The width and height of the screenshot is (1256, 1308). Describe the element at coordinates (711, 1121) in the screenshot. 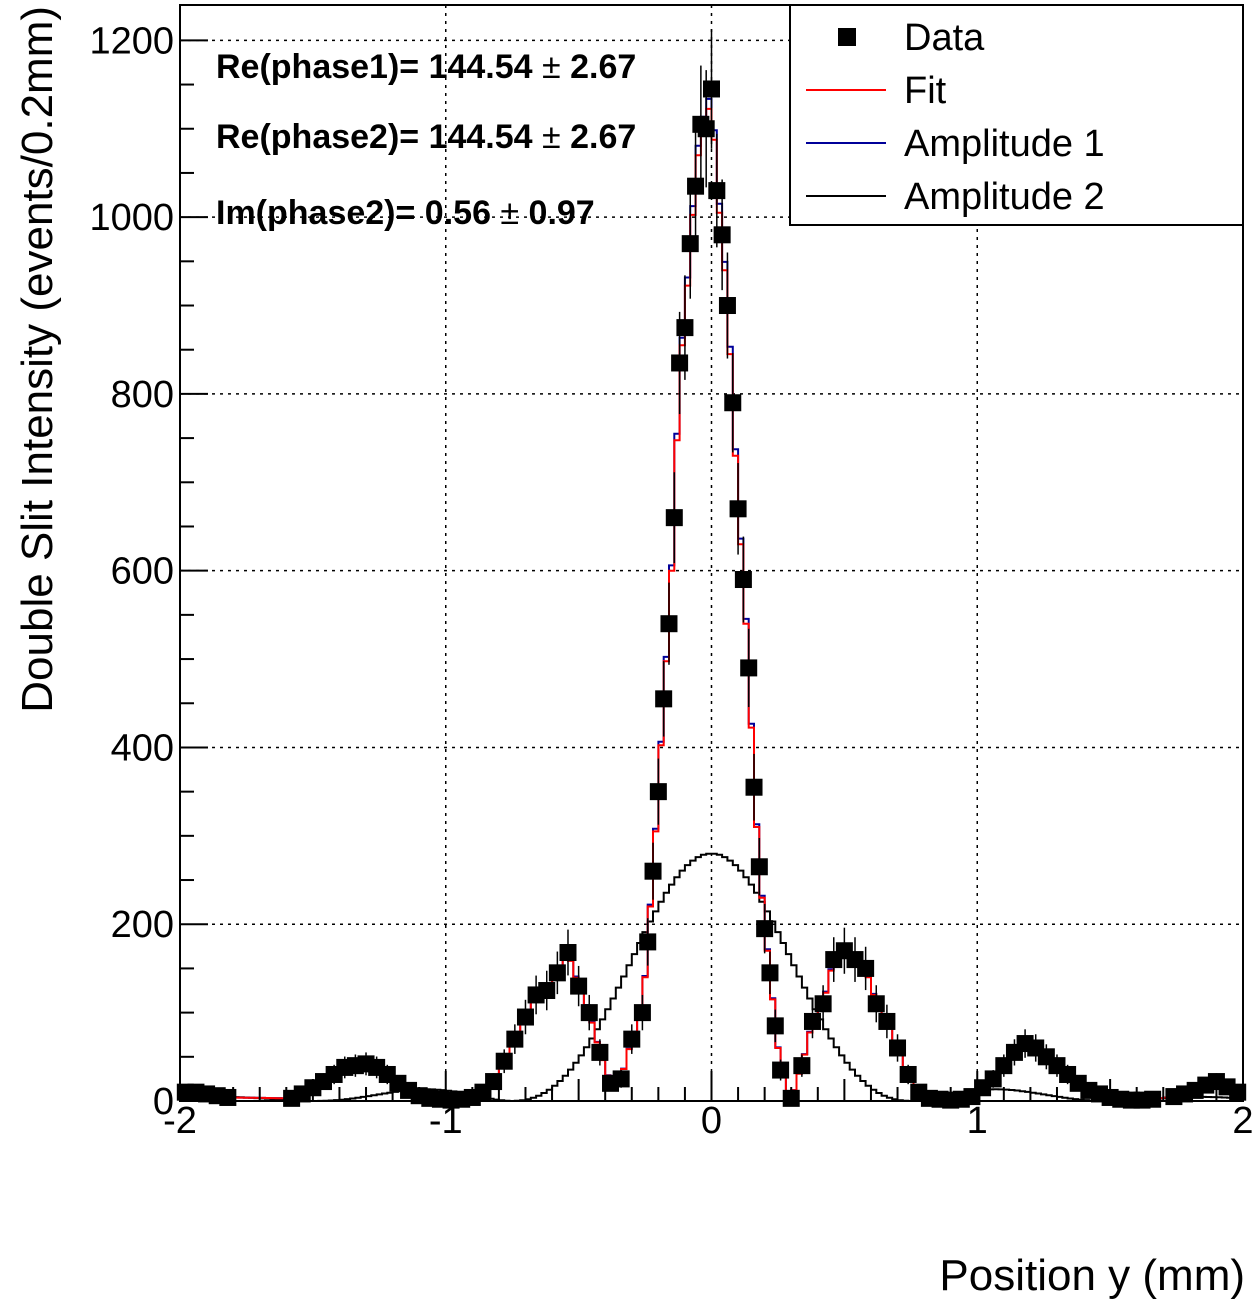

I see `x-tick-label: 0` at that location.